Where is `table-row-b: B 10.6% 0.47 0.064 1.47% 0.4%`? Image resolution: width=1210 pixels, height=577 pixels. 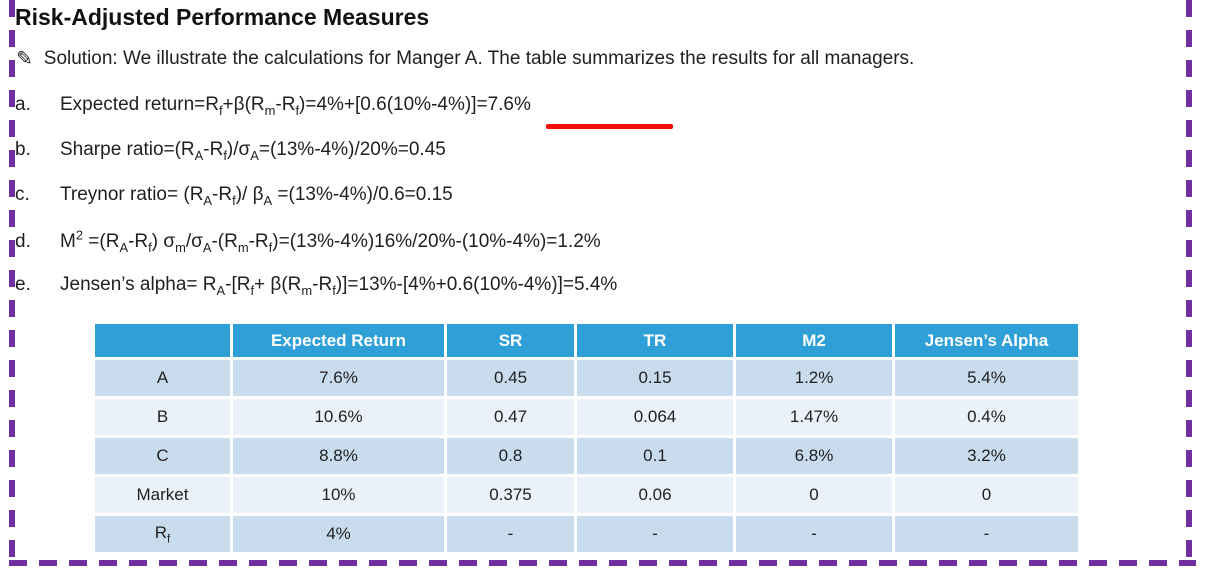 table-row-b: B 10.6% 0.47 0.064 1.47% 0.4% is located at coordinates (586, 417).